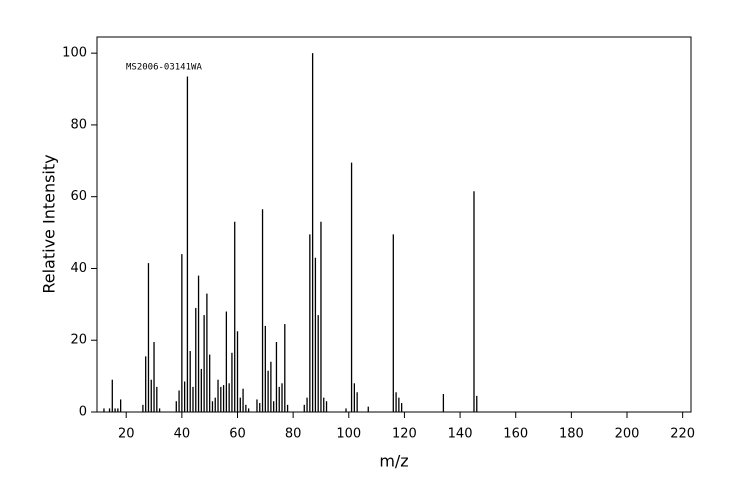 The width and height of the screenshot is (744, 500). What do you see at coordinates (627, 434) in the screenshot?
I see `x-tick-label: 200` at bounding box center [627, 434].